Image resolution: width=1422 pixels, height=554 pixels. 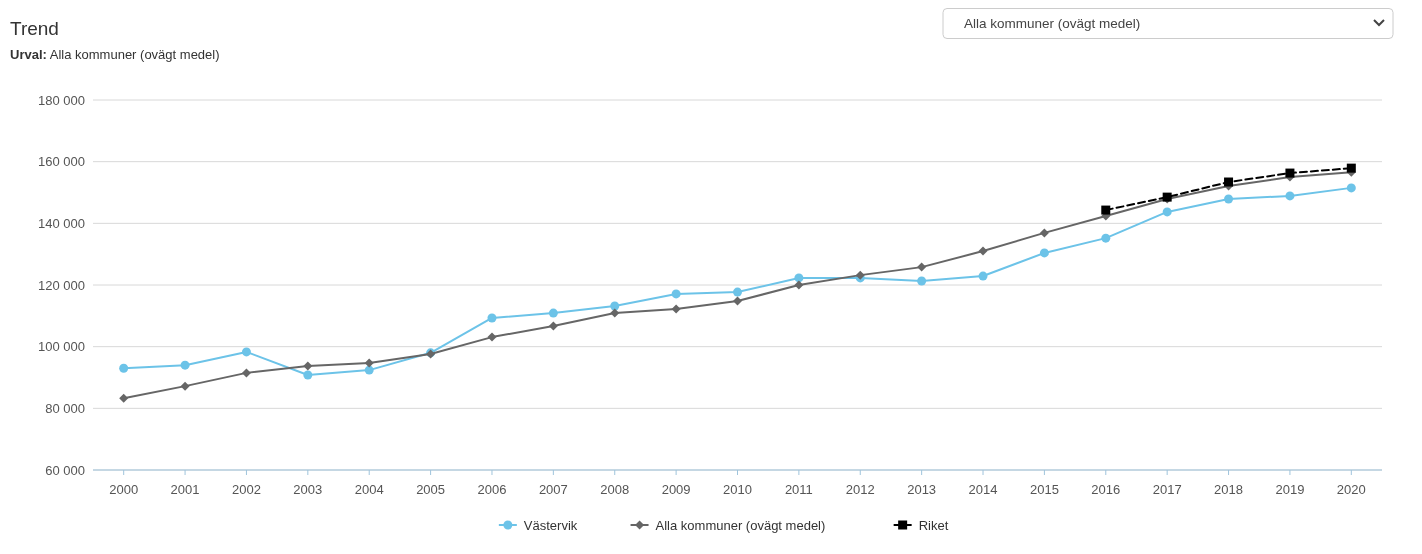 I want to click on y-tick-label: 140 000, so click(x=61, y=223).